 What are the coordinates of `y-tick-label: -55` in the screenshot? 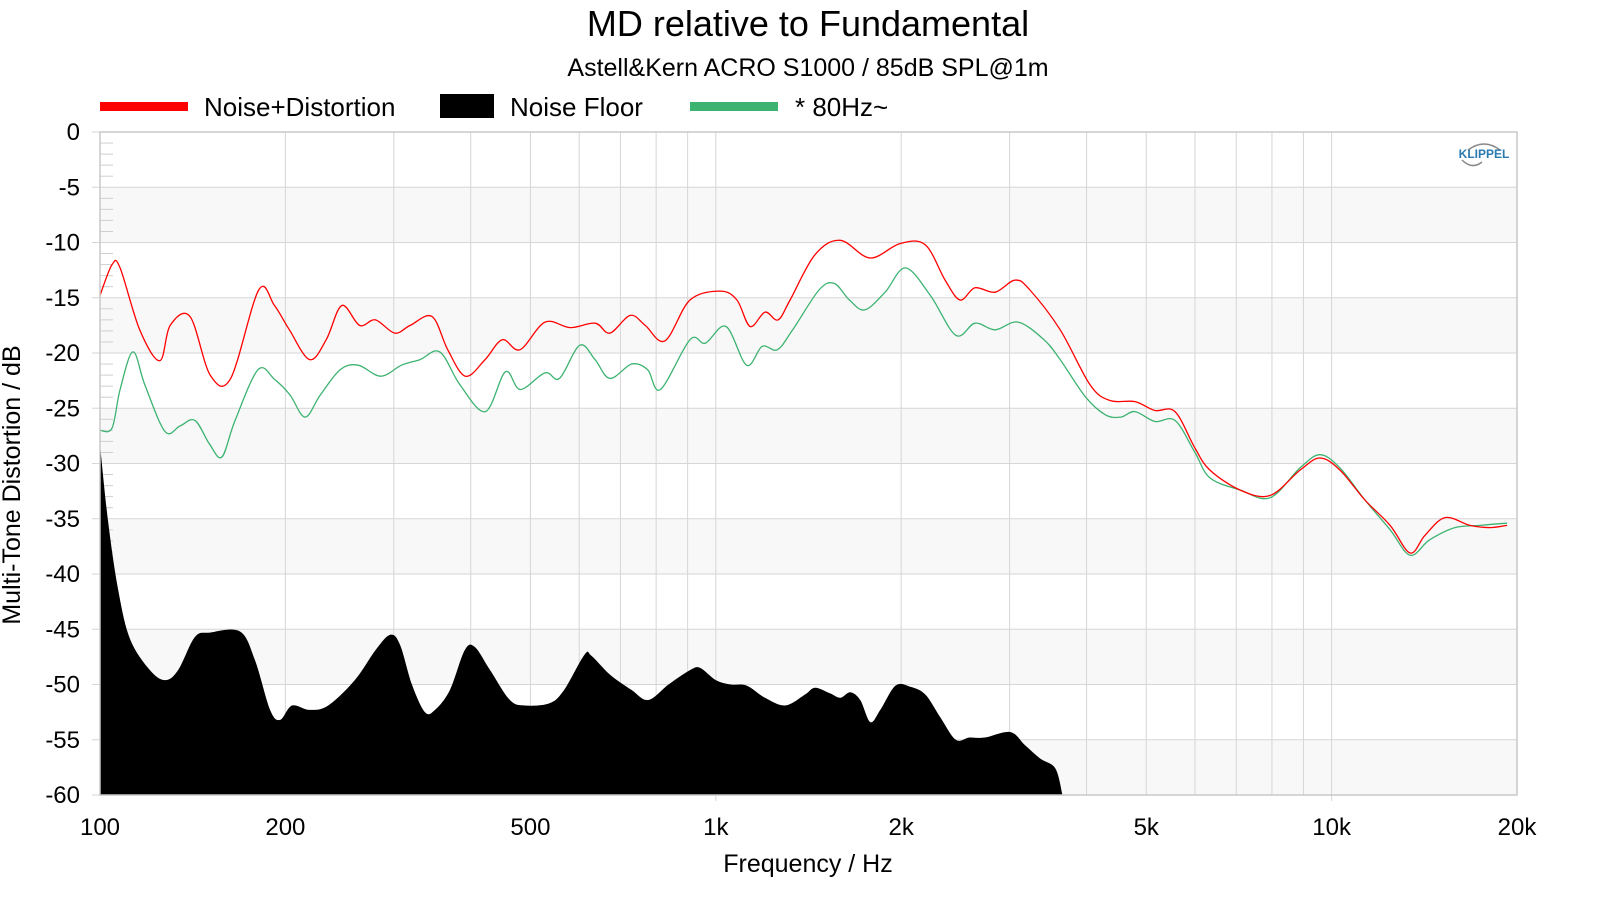 It's located at (62, 740).